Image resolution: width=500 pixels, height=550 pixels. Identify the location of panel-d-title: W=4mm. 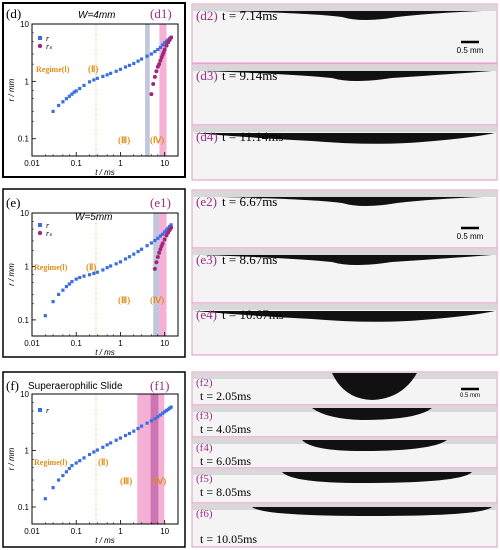
(97, 15).